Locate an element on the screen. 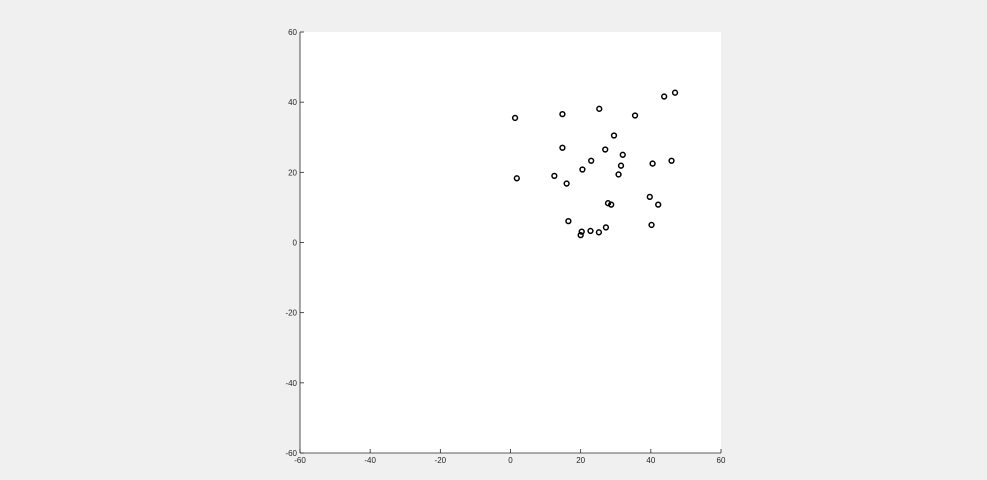 Image resolution: width=987 pixels, height=480 pixels. x-tick-label: -20 is located at coordinates (441, 460).